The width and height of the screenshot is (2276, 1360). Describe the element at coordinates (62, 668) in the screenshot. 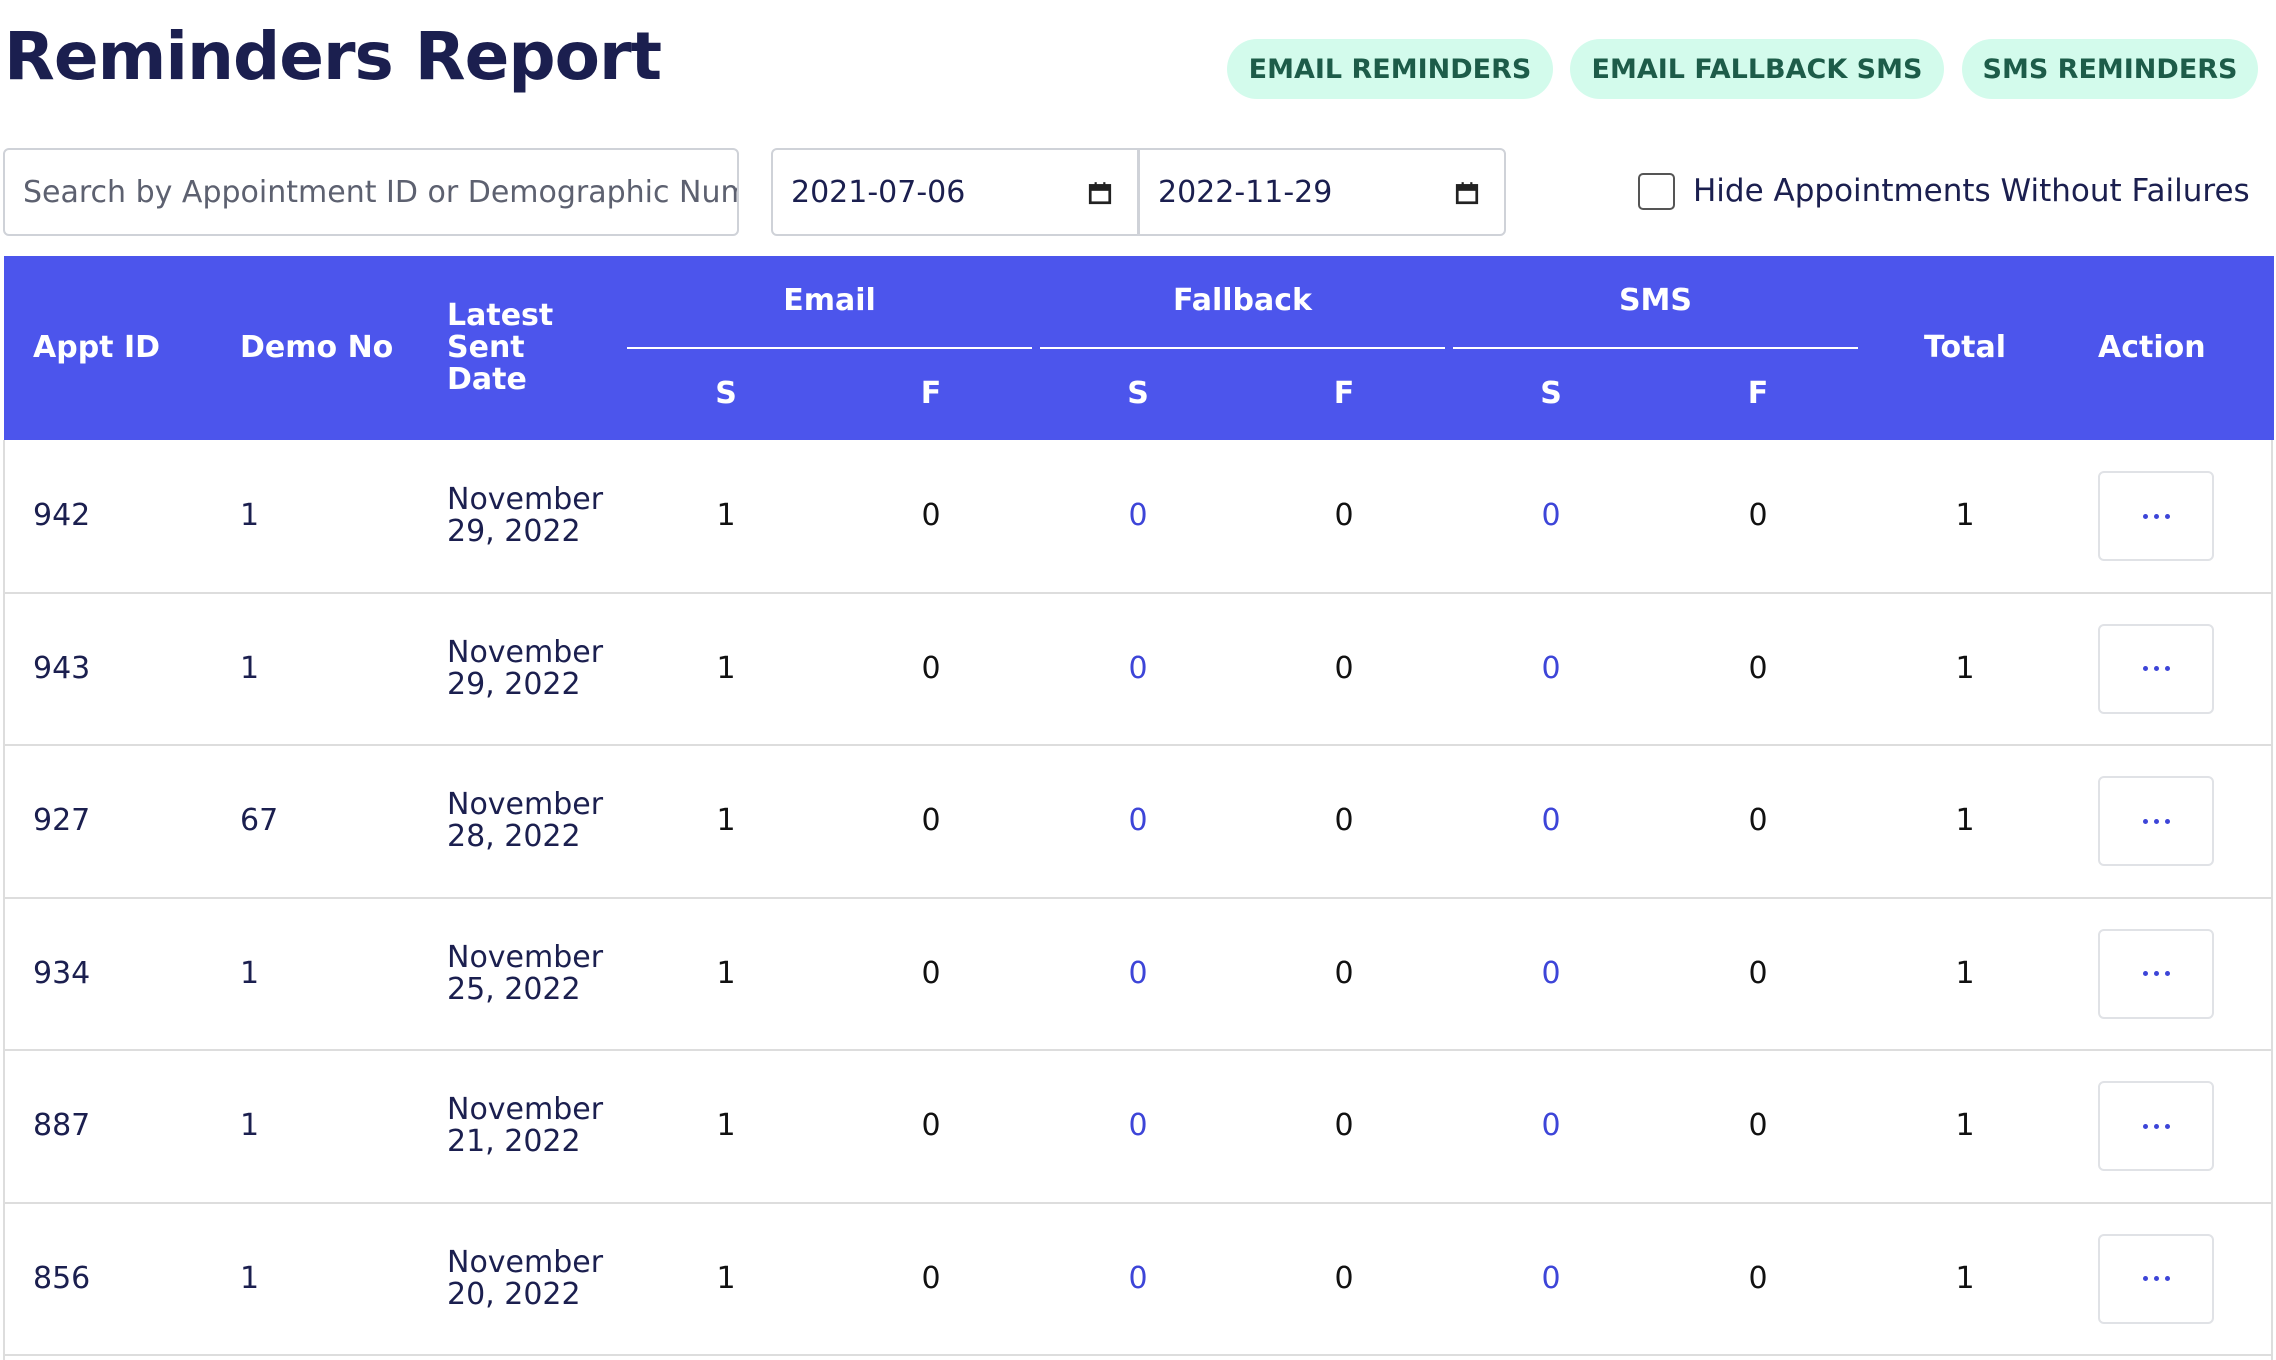

I see `appt-id: 943` at that location.